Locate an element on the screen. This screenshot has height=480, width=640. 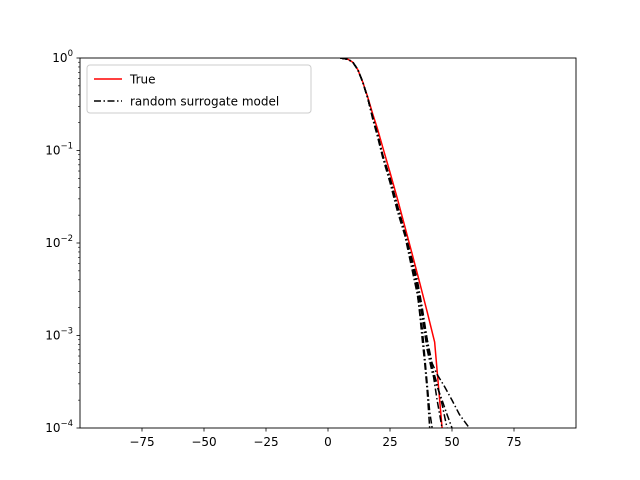
x-axis: −75 −50 −25 0 25 50 75 is located at coordinates (325, 438).